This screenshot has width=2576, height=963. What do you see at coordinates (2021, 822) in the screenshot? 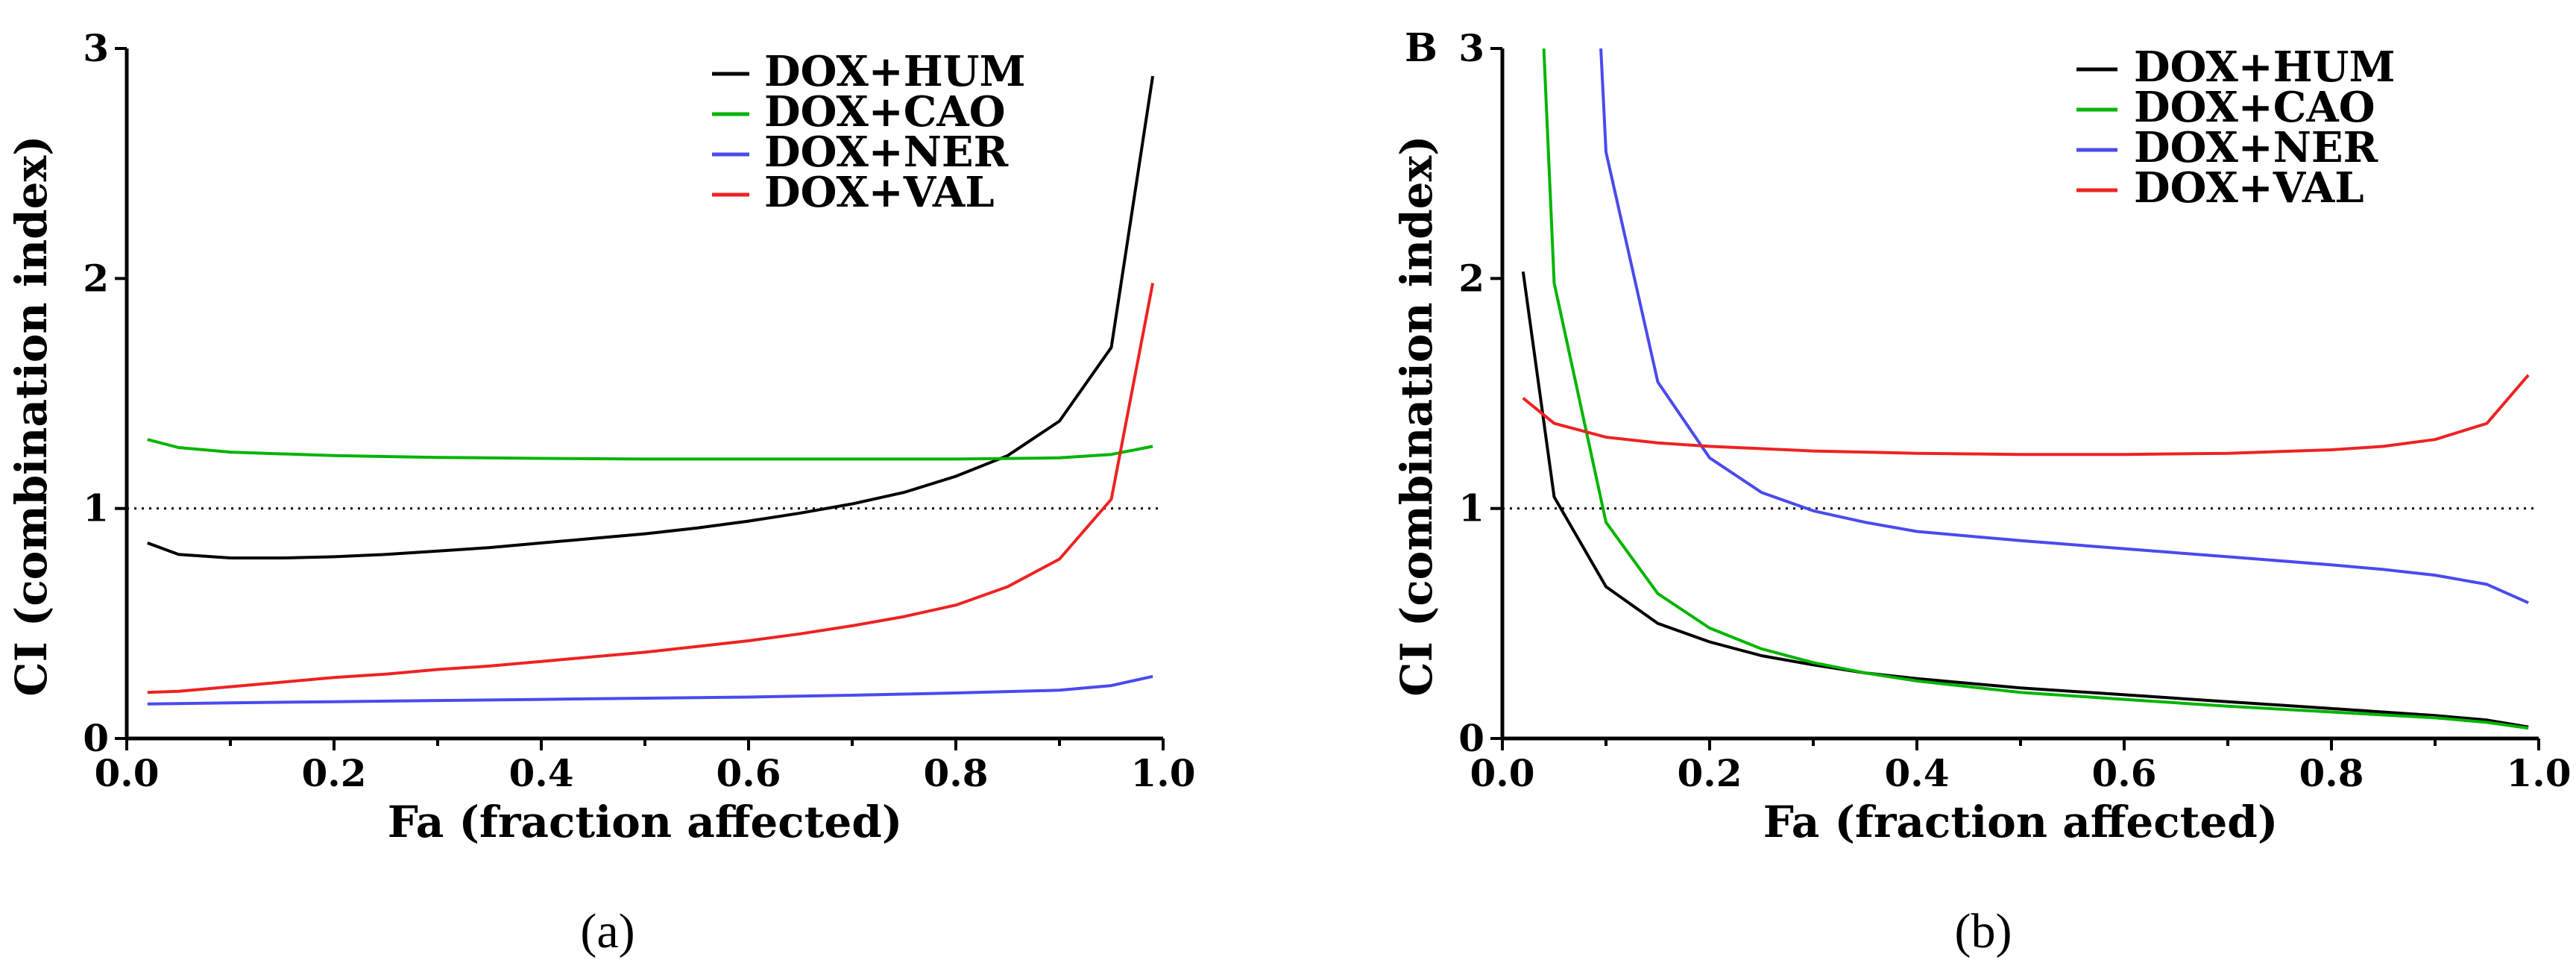
I see `x-axis-title-b: Fa (fraction affected)` at bounding box center [2021, 822].